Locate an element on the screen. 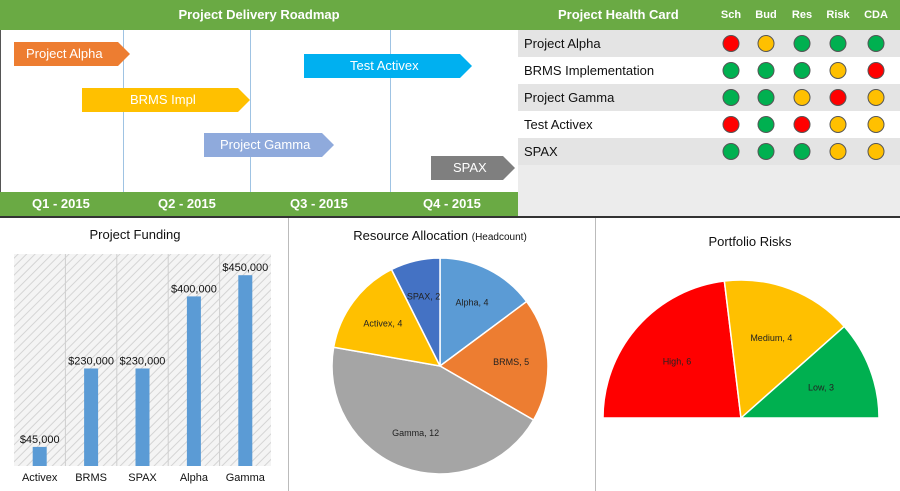 The width and height of the screenshot is (900, 491). risk-slice-label: Low, 3 is located at coordinates (821, 388).